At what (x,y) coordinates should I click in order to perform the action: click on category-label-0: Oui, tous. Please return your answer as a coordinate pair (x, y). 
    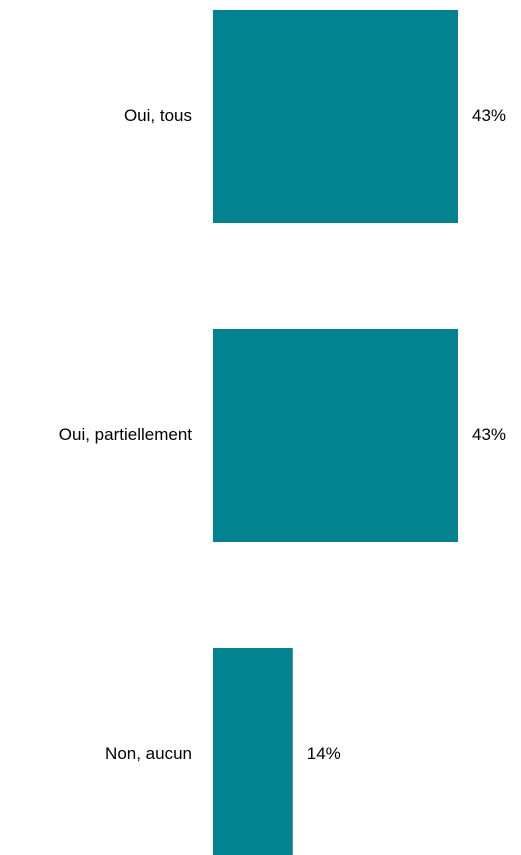
    Looking at the image, I should click on (158, 115).